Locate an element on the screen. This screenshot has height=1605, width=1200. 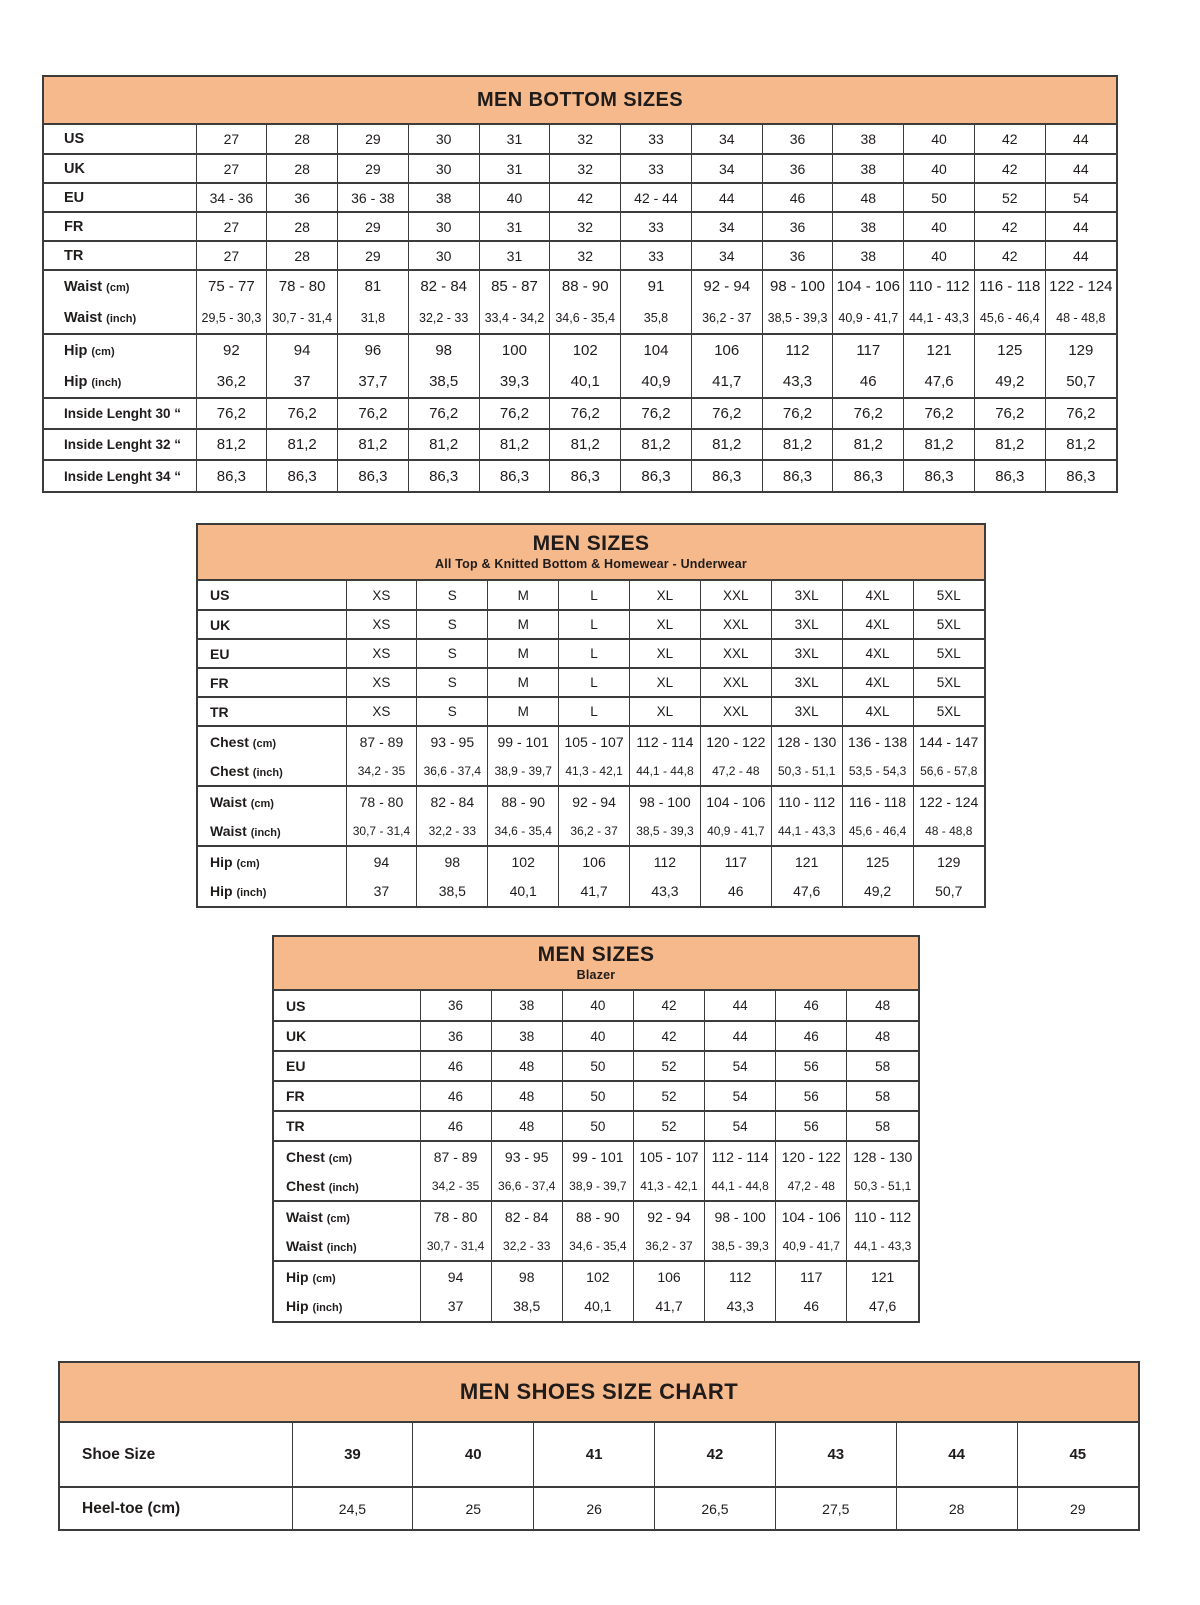
table-row: EU 46 48 50 52 54 56 58 is located at coordinates (596, 1066).